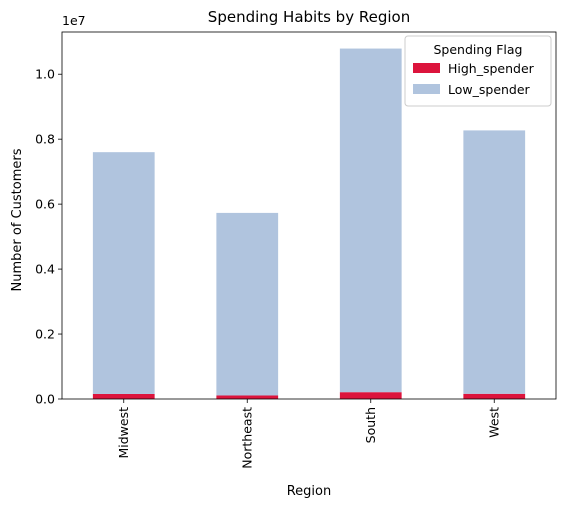 The image size is (567, 507). What do you see at coordinates (370, 395) in the screenshot?
I see `bar-high-spender-south` at bounding box center [370, 395].